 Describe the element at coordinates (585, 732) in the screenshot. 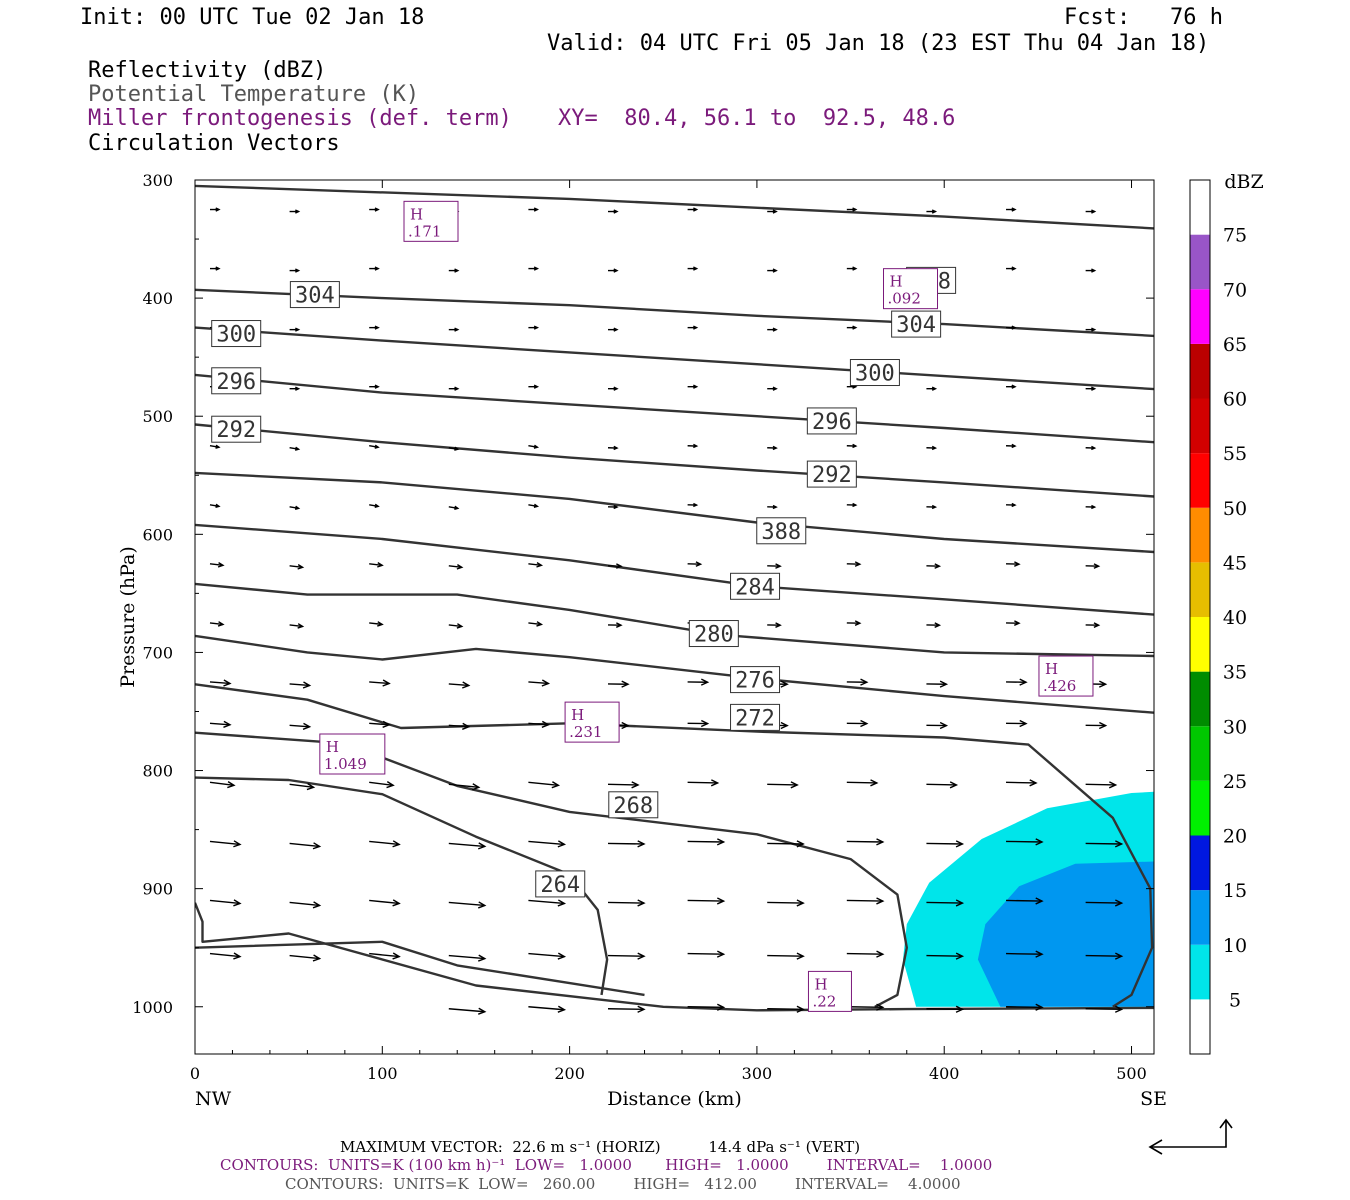

I see `frontogenesis-max-value: .231` at that location.